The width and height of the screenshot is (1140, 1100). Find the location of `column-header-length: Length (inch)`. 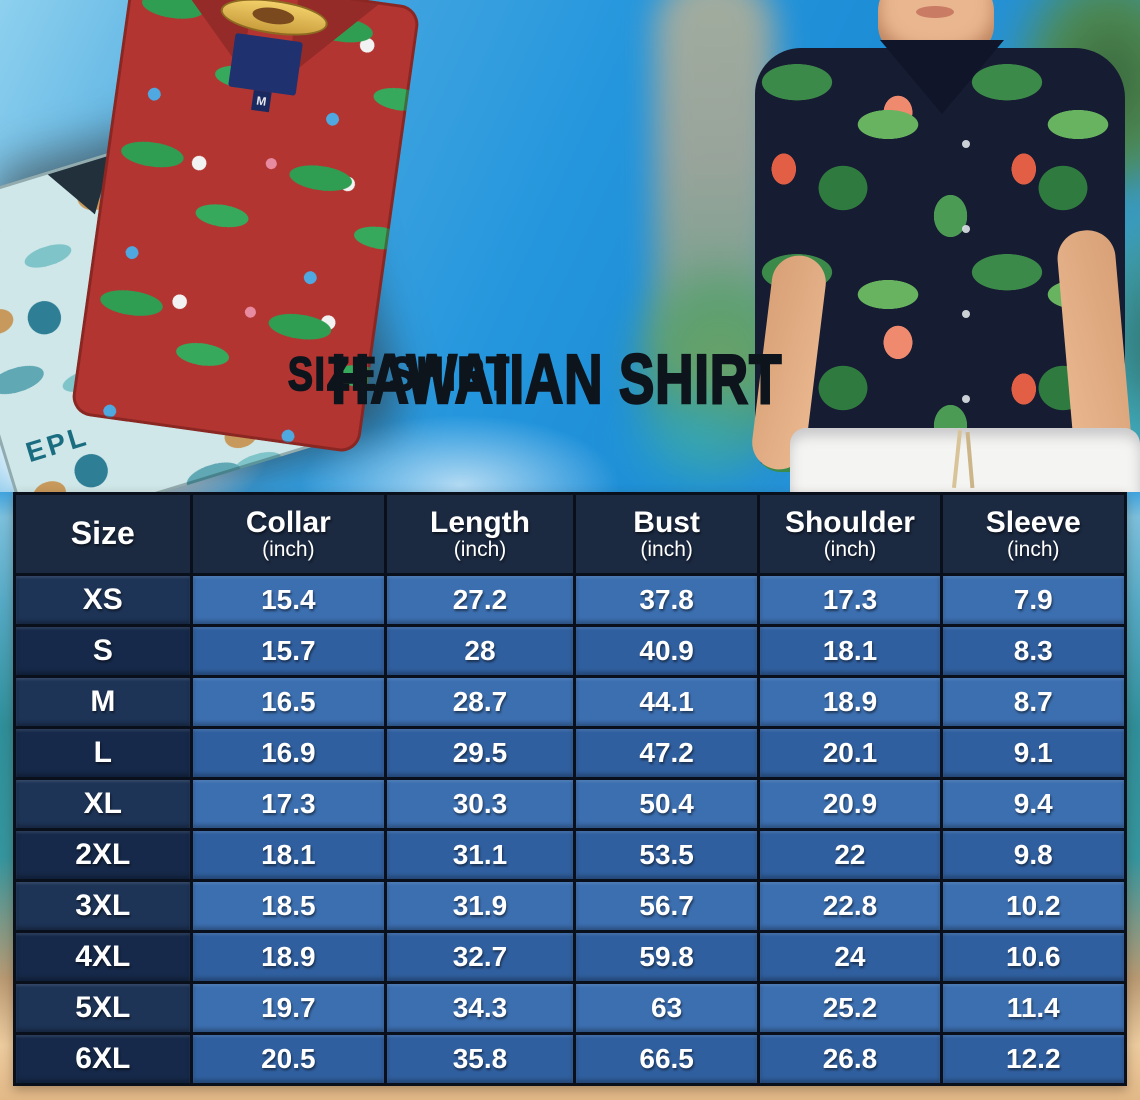

column-header-length: Length (inch) is located at coordinates (480, 534).